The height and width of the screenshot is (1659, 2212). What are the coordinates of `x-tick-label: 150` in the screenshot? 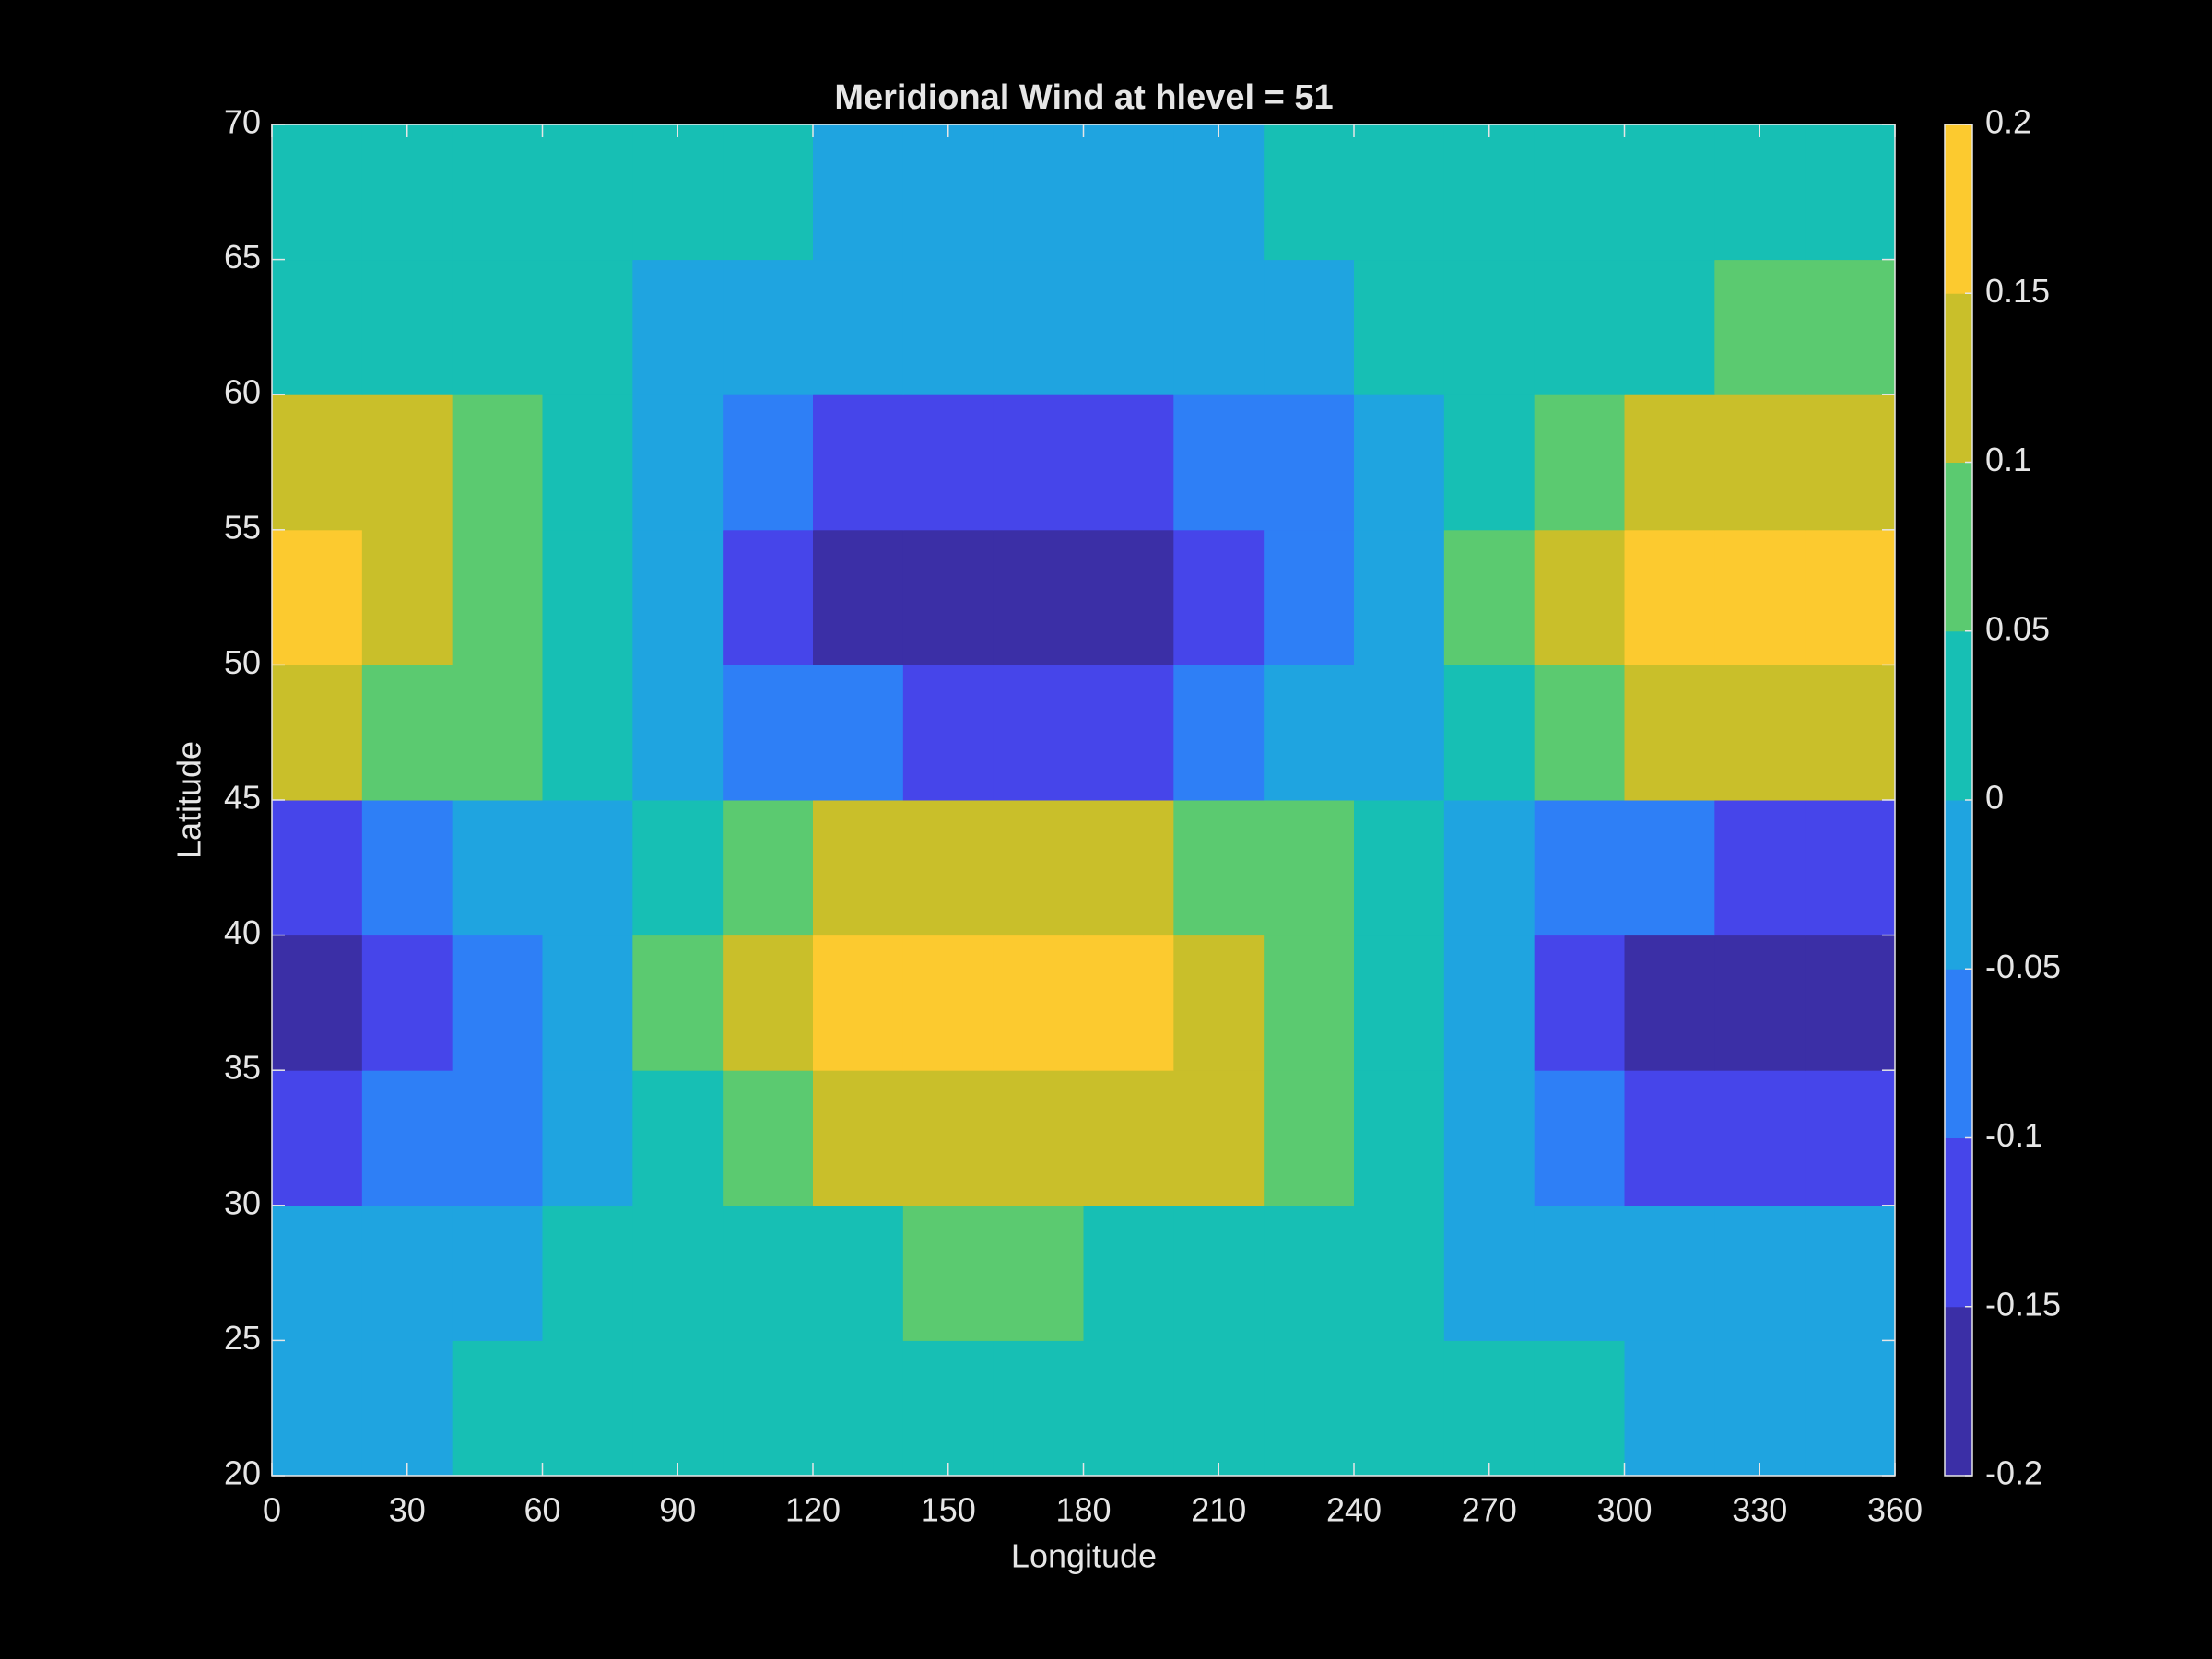 It's located at (948, 1510).